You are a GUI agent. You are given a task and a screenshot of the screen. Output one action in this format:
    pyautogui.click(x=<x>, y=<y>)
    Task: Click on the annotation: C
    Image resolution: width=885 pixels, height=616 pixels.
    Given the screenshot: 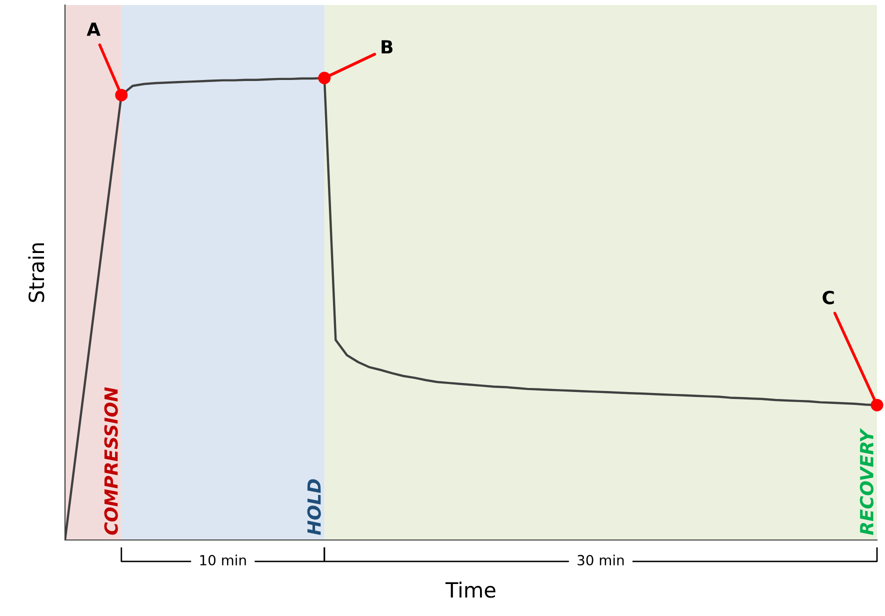 What is the action you would take?
    pyautogui.click(x=828, y=297)
    